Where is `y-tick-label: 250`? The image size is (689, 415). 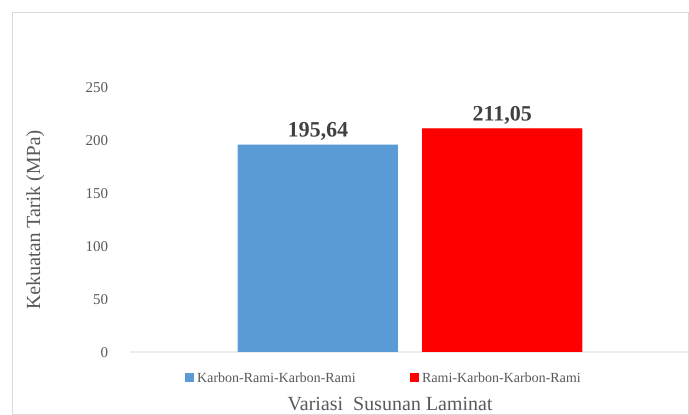 y-tick-label: 250 is located at coordinates (97, 88).